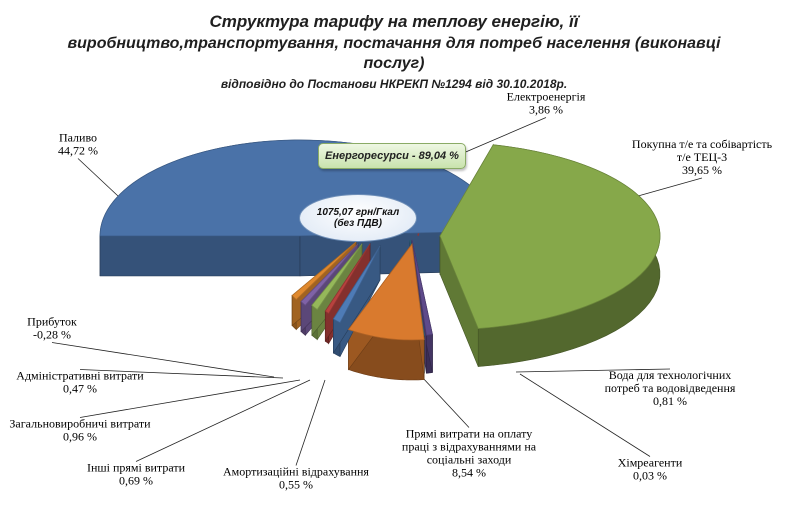 The width and height of the screenshot is (788, 516). What do you see at coordinates (702, 170) in the screenshot?
I see `value-purchased_heat: 39,65 %` at bounding box center [702, 170].